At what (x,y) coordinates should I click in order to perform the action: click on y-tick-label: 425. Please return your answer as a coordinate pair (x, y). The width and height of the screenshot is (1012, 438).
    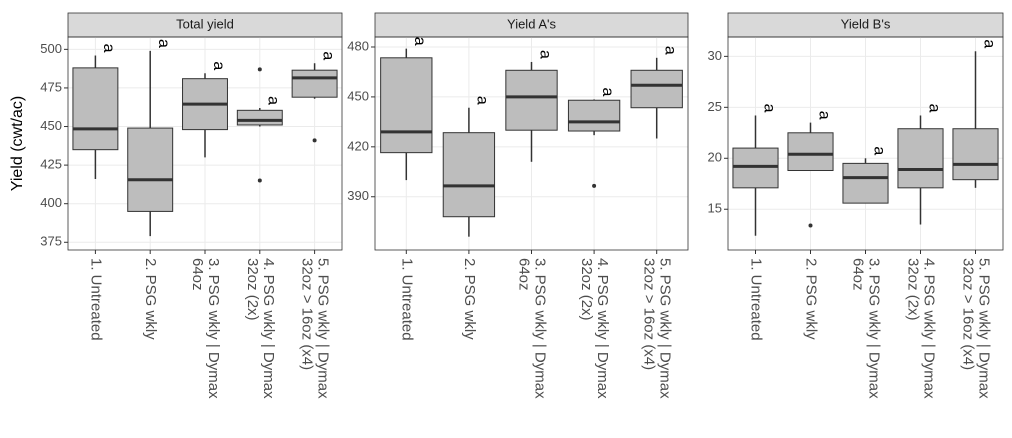
    Looking at the image, I should click on (51, 164).